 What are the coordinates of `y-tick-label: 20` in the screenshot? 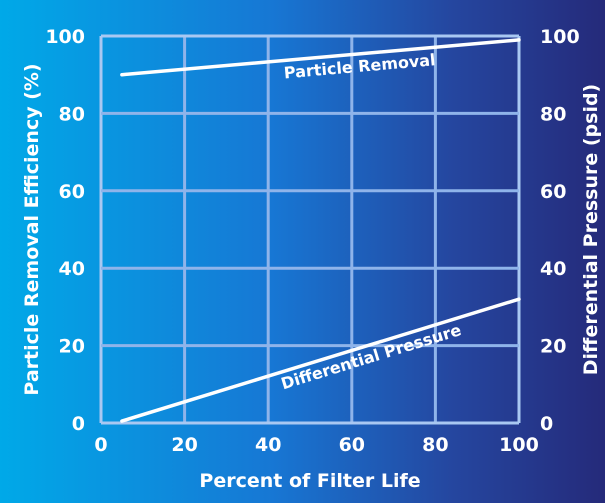 It's located at (72, 347).